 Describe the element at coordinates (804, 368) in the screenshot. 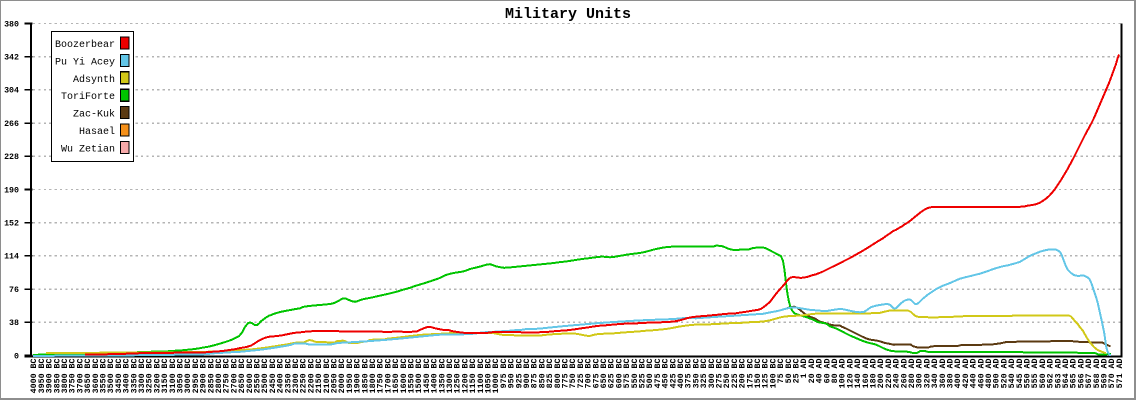

I see `svg-text: 1 AD` at that location.